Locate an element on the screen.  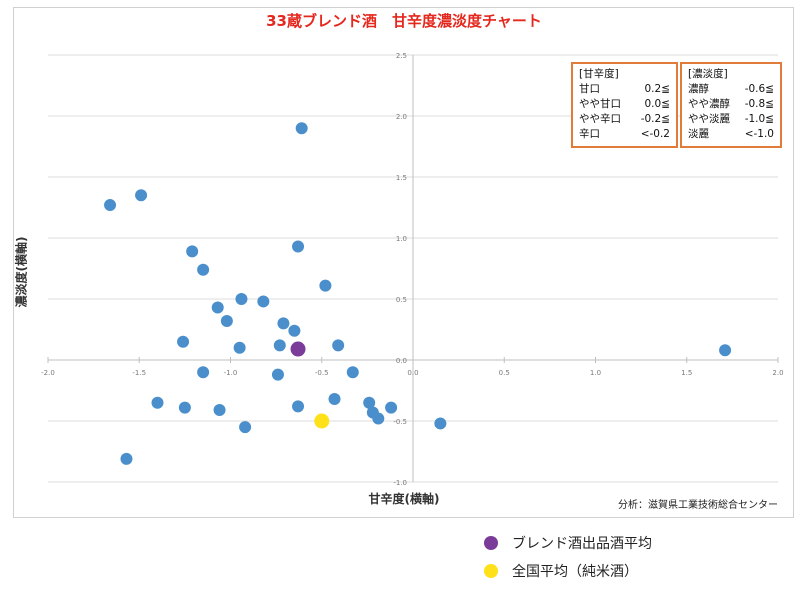
legend-key-label: 全国平均（純米酒） is located at coordinates (575, 572).